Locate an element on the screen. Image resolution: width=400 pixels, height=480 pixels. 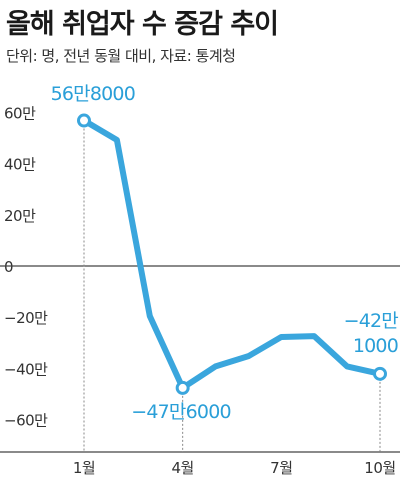
chart-title: 올해 취업자 수 증감 추이 is located at coordinates (142, 24).